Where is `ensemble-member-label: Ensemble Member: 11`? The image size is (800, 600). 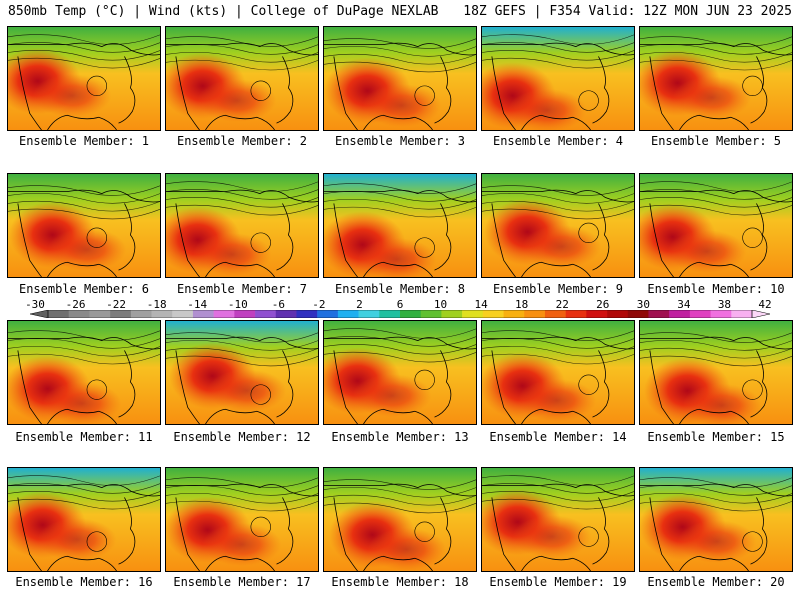 ensemble-member-label: Ensemble Member: 11 is located at coordinates (84, 437).